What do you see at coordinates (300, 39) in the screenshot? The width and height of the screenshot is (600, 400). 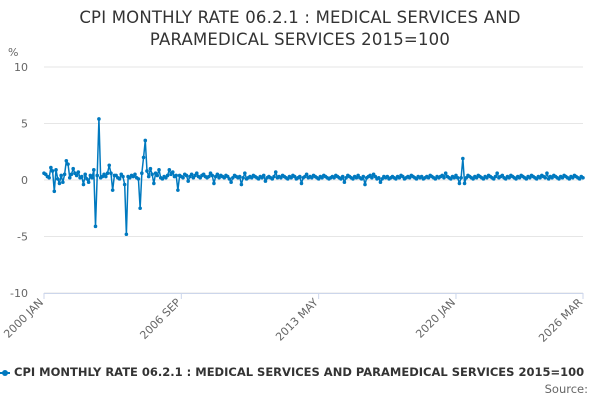 I see `chart-title-line-2: PARAMEDICAL SERVICES 2015=100` at bounding box center [300, 39].